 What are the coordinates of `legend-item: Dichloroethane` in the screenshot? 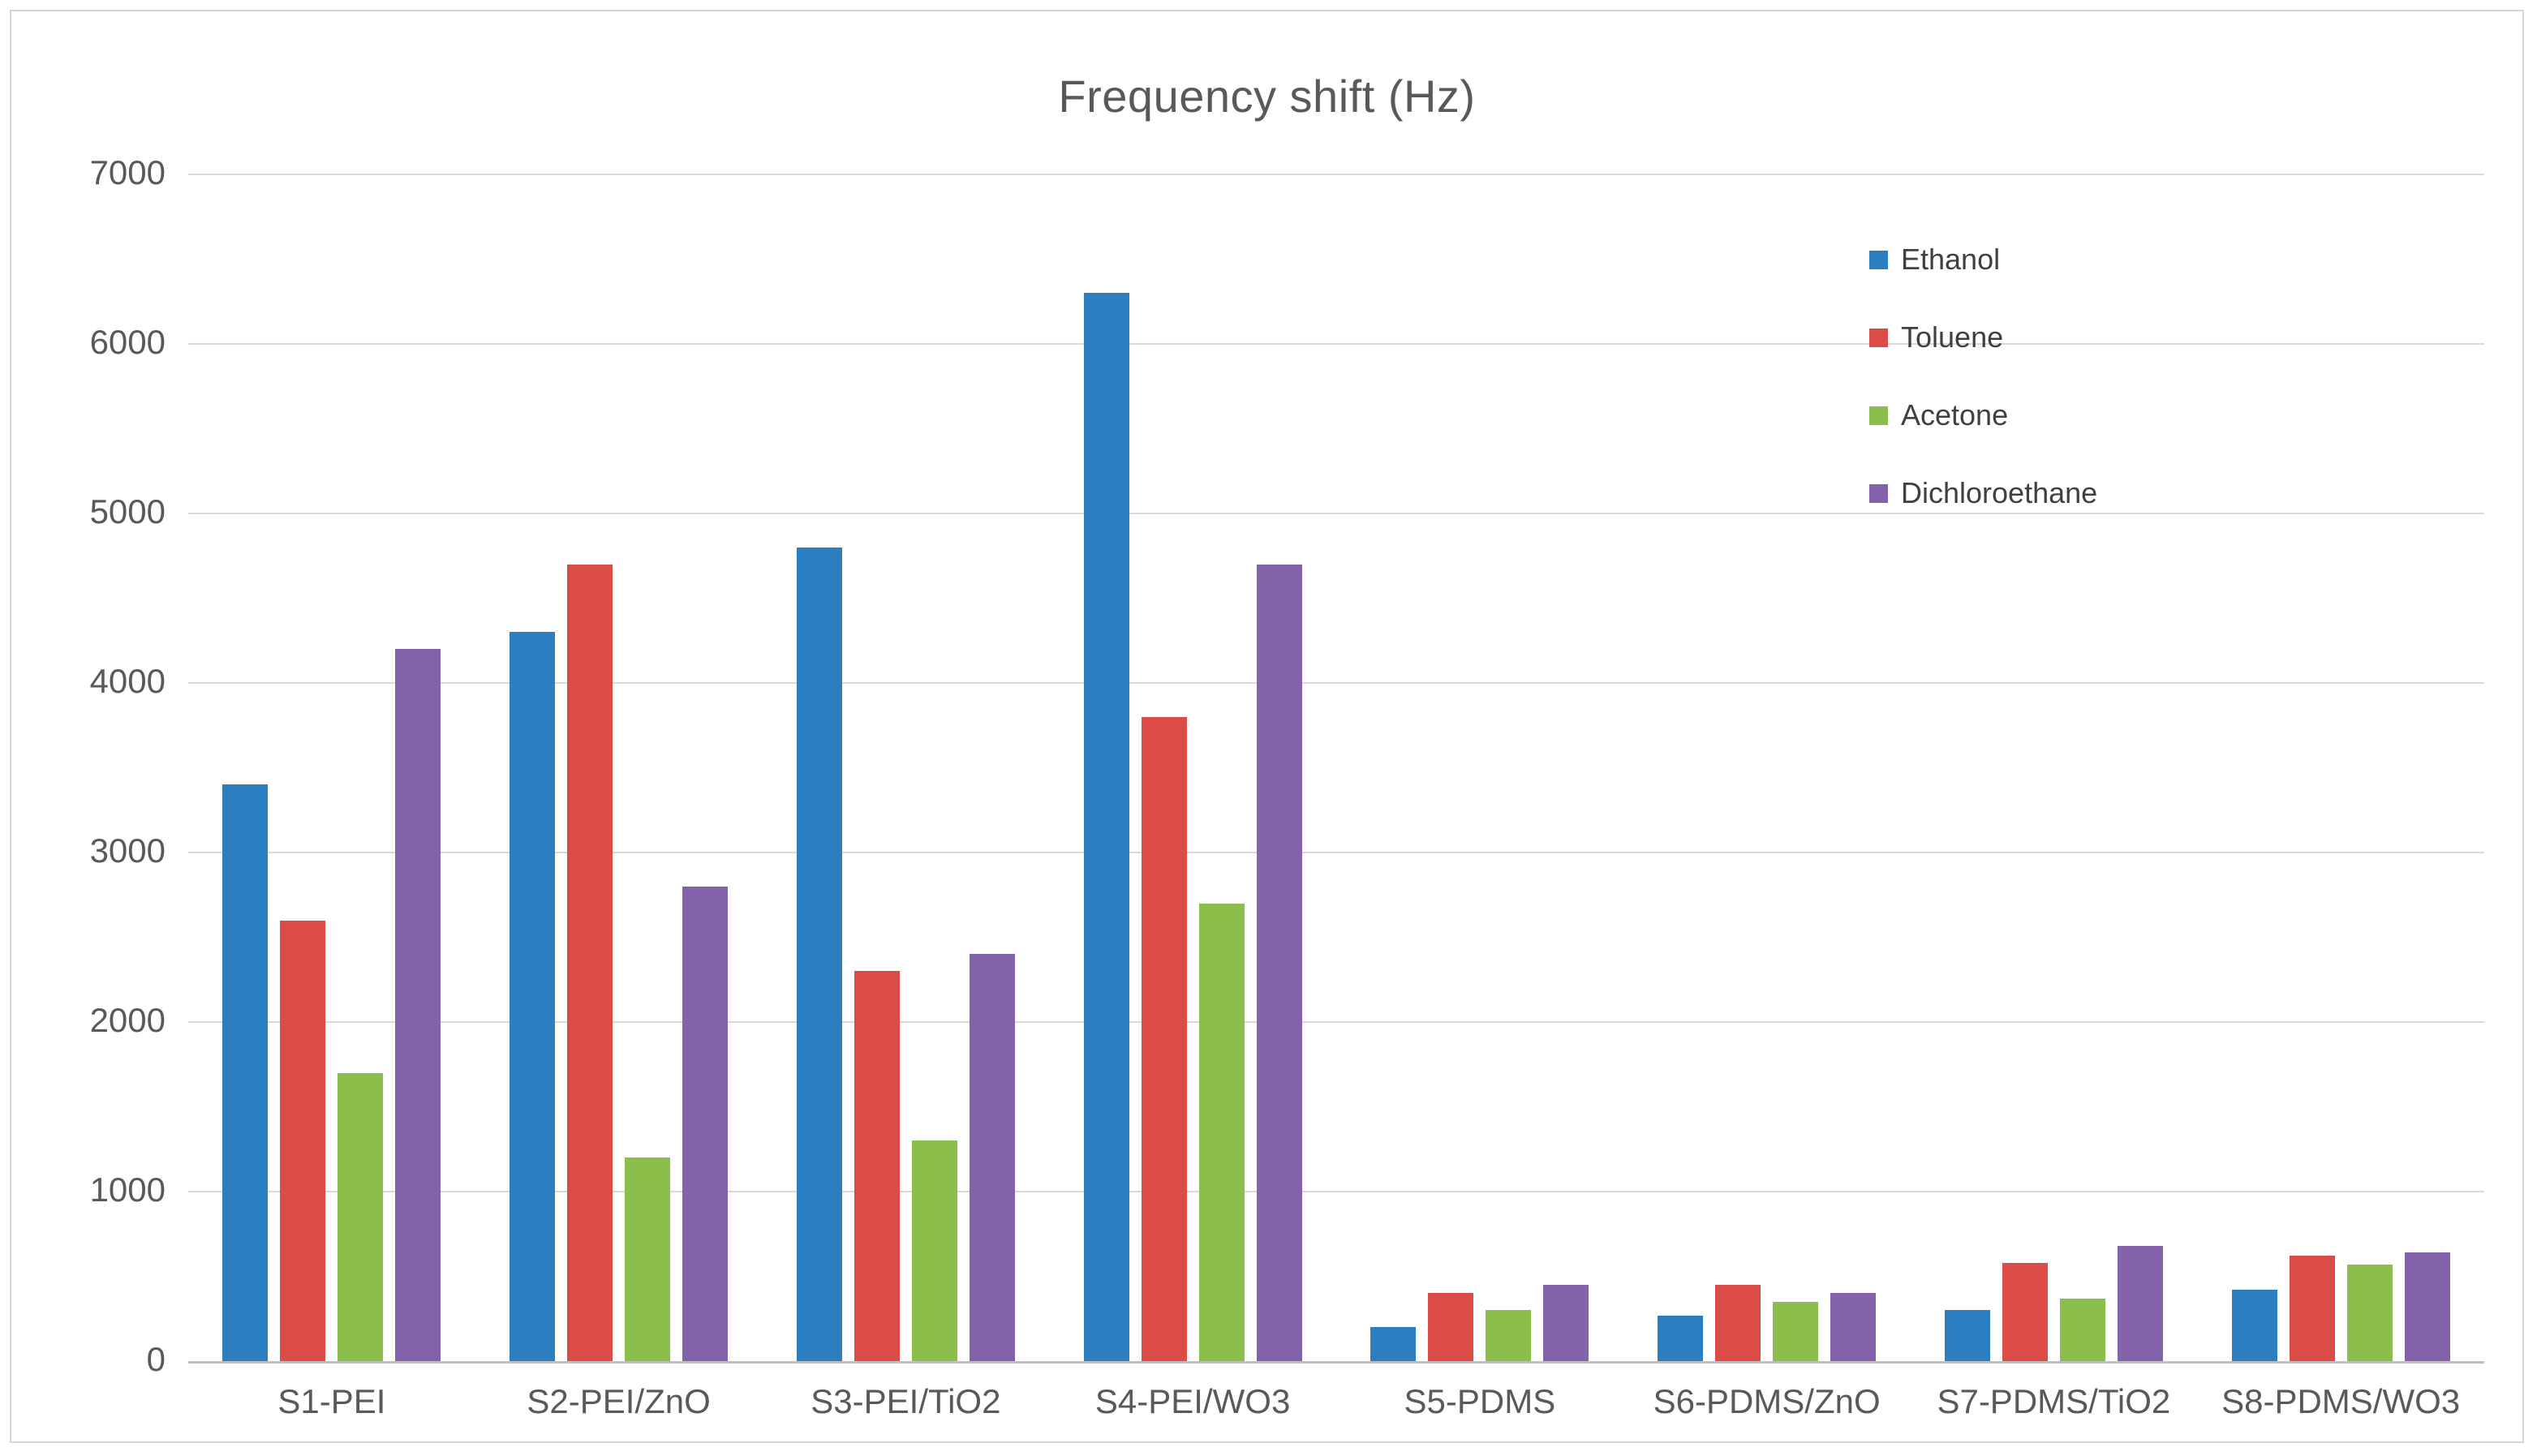 It's located at (1983, 493).